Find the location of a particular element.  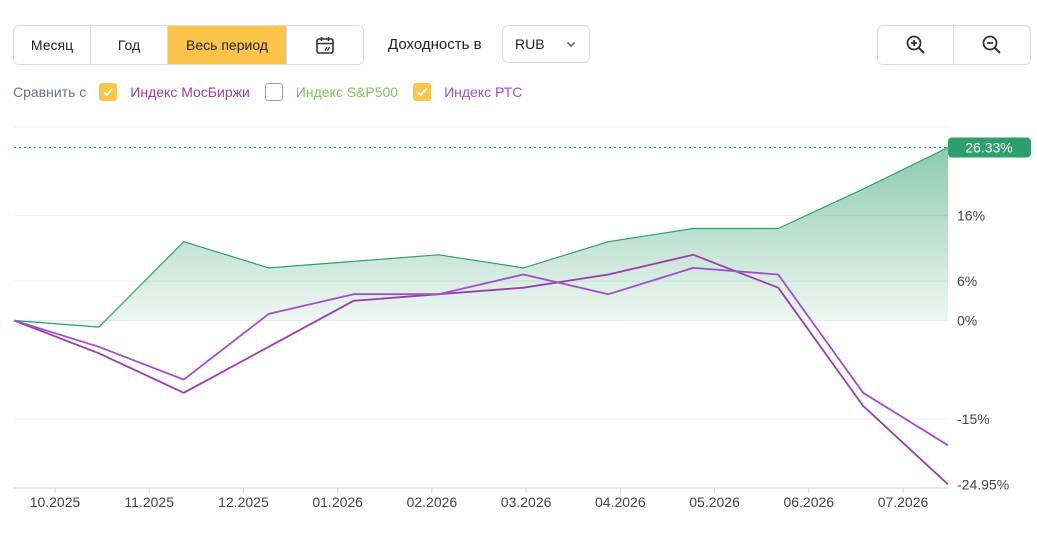

last-value-label: 26.33% is located at coordinates (988, 148).